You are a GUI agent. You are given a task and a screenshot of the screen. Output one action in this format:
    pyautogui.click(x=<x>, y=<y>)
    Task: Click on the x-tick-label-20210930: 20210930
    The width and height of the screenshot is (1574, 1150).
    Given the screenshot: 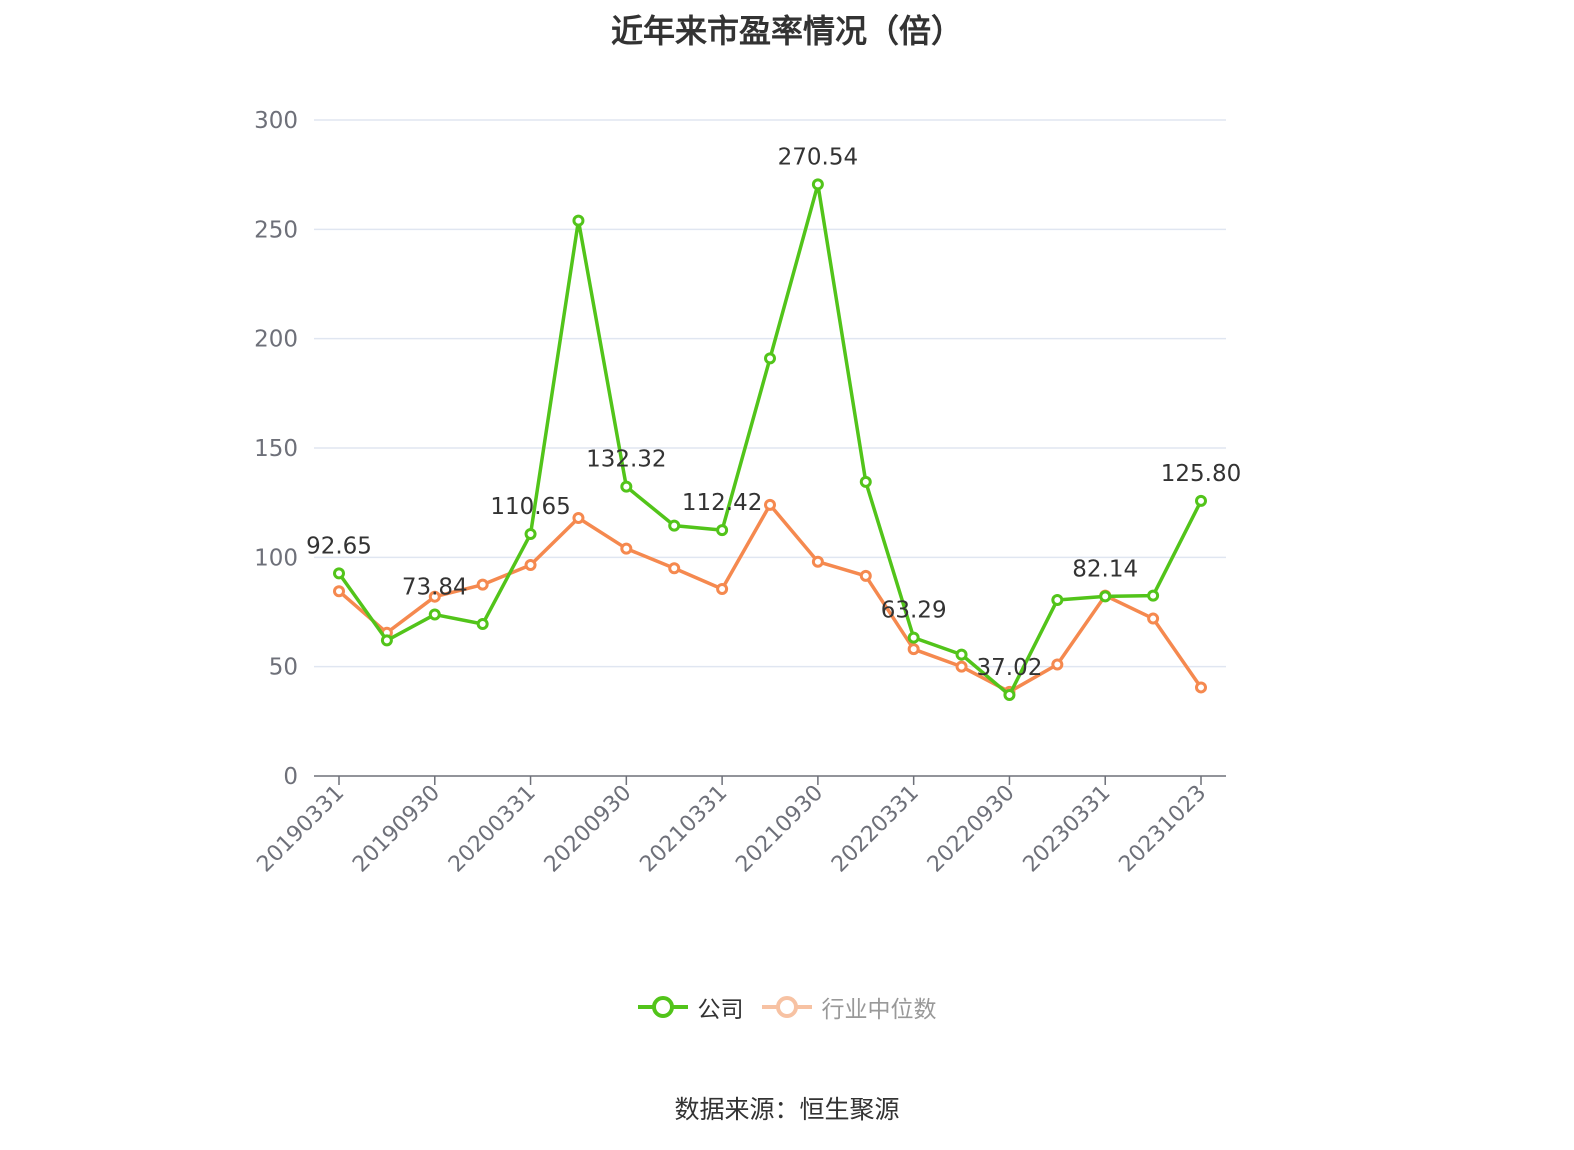 What is the action you would take?
    pyautogui.click(x=779, y=829)
    